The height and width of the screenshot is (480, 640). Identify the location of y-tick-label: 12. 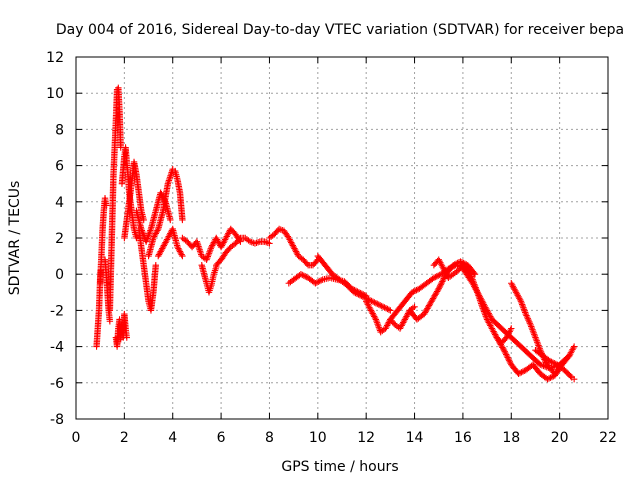
(55, 58).